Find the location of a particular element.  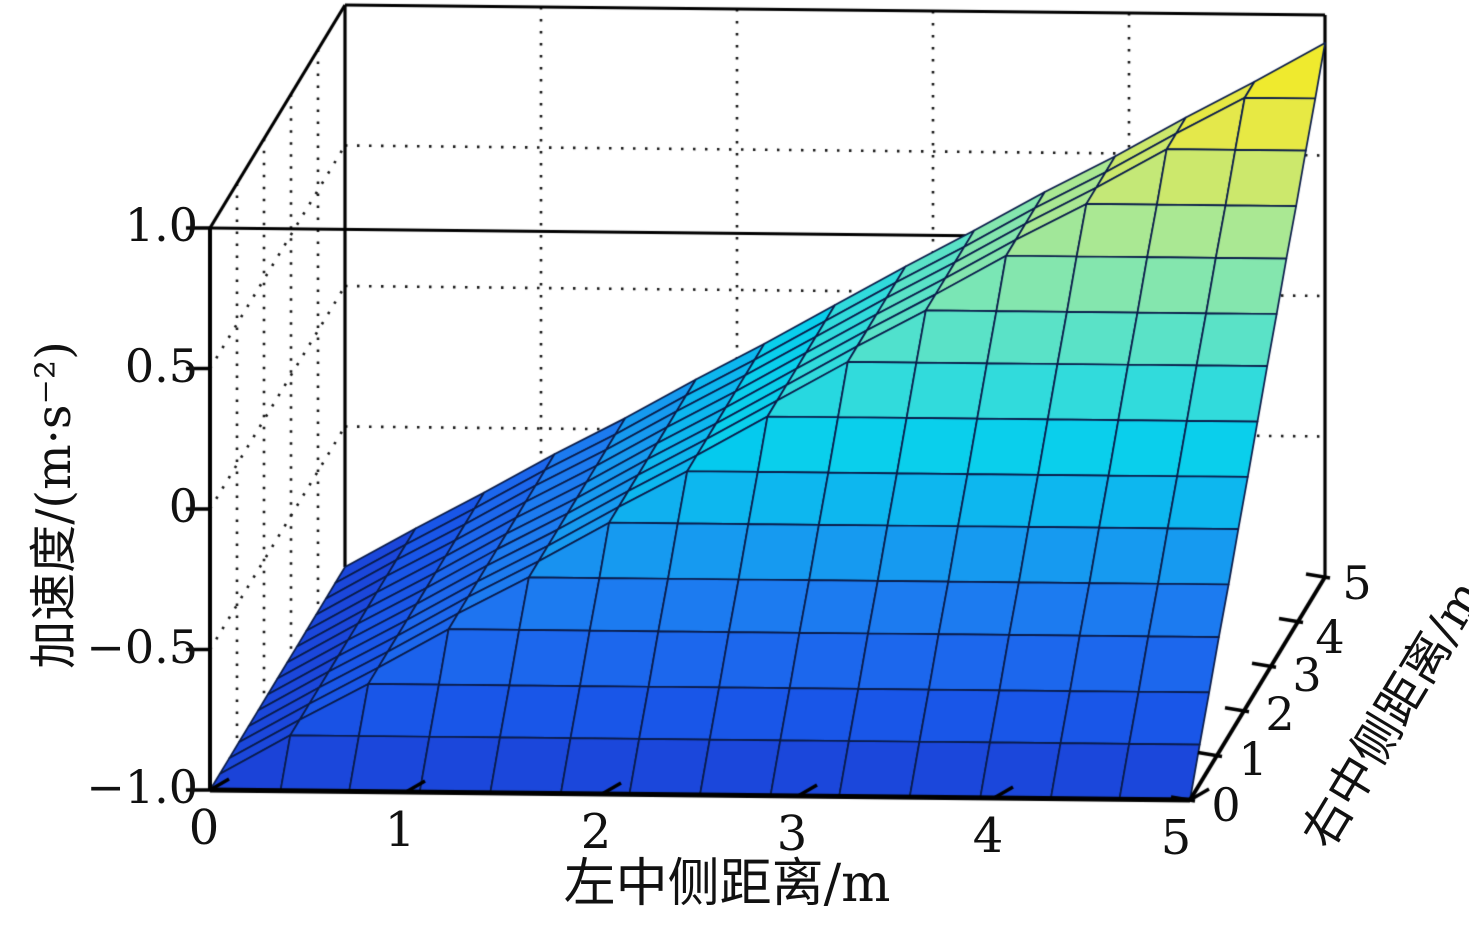

x-tick-label-1: 1 is located at coordinates (400, 830).